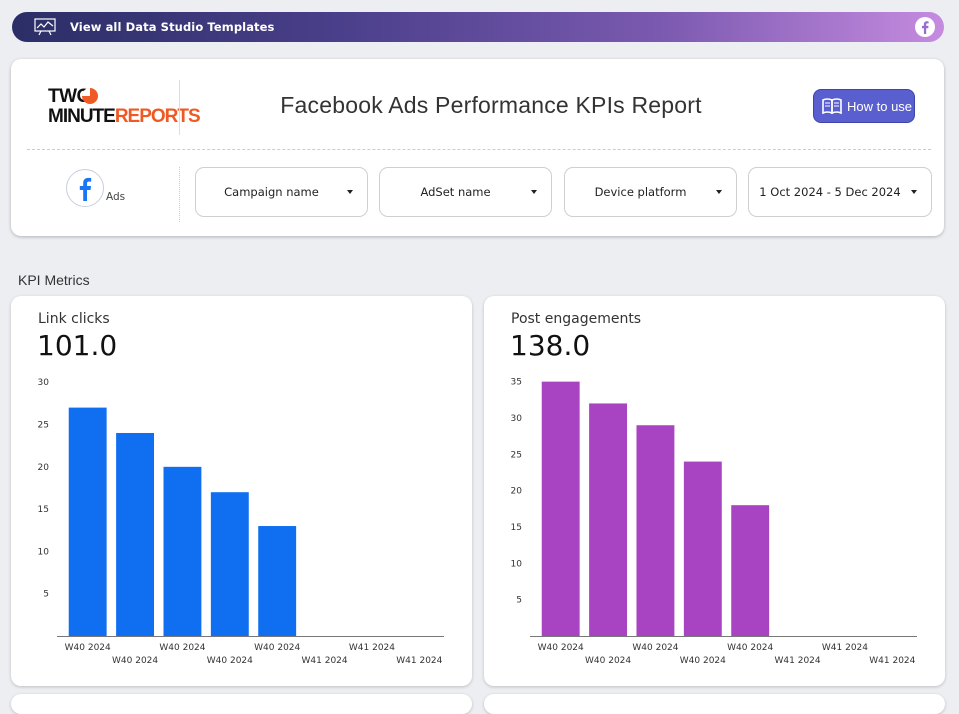  I want to click on logo-line1: TWO, so click(69, 96).